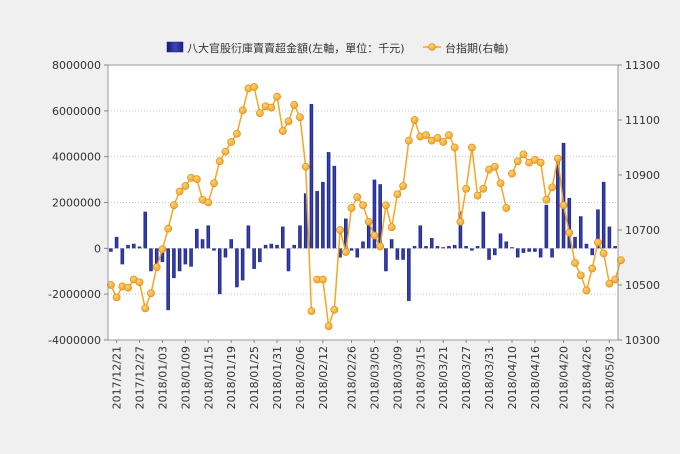 This screenshot has width=680, height=454. Describe the element at coordinates (300, 377) in the screenshot. I see `x-tick-label: 2018/02/06` at that location.